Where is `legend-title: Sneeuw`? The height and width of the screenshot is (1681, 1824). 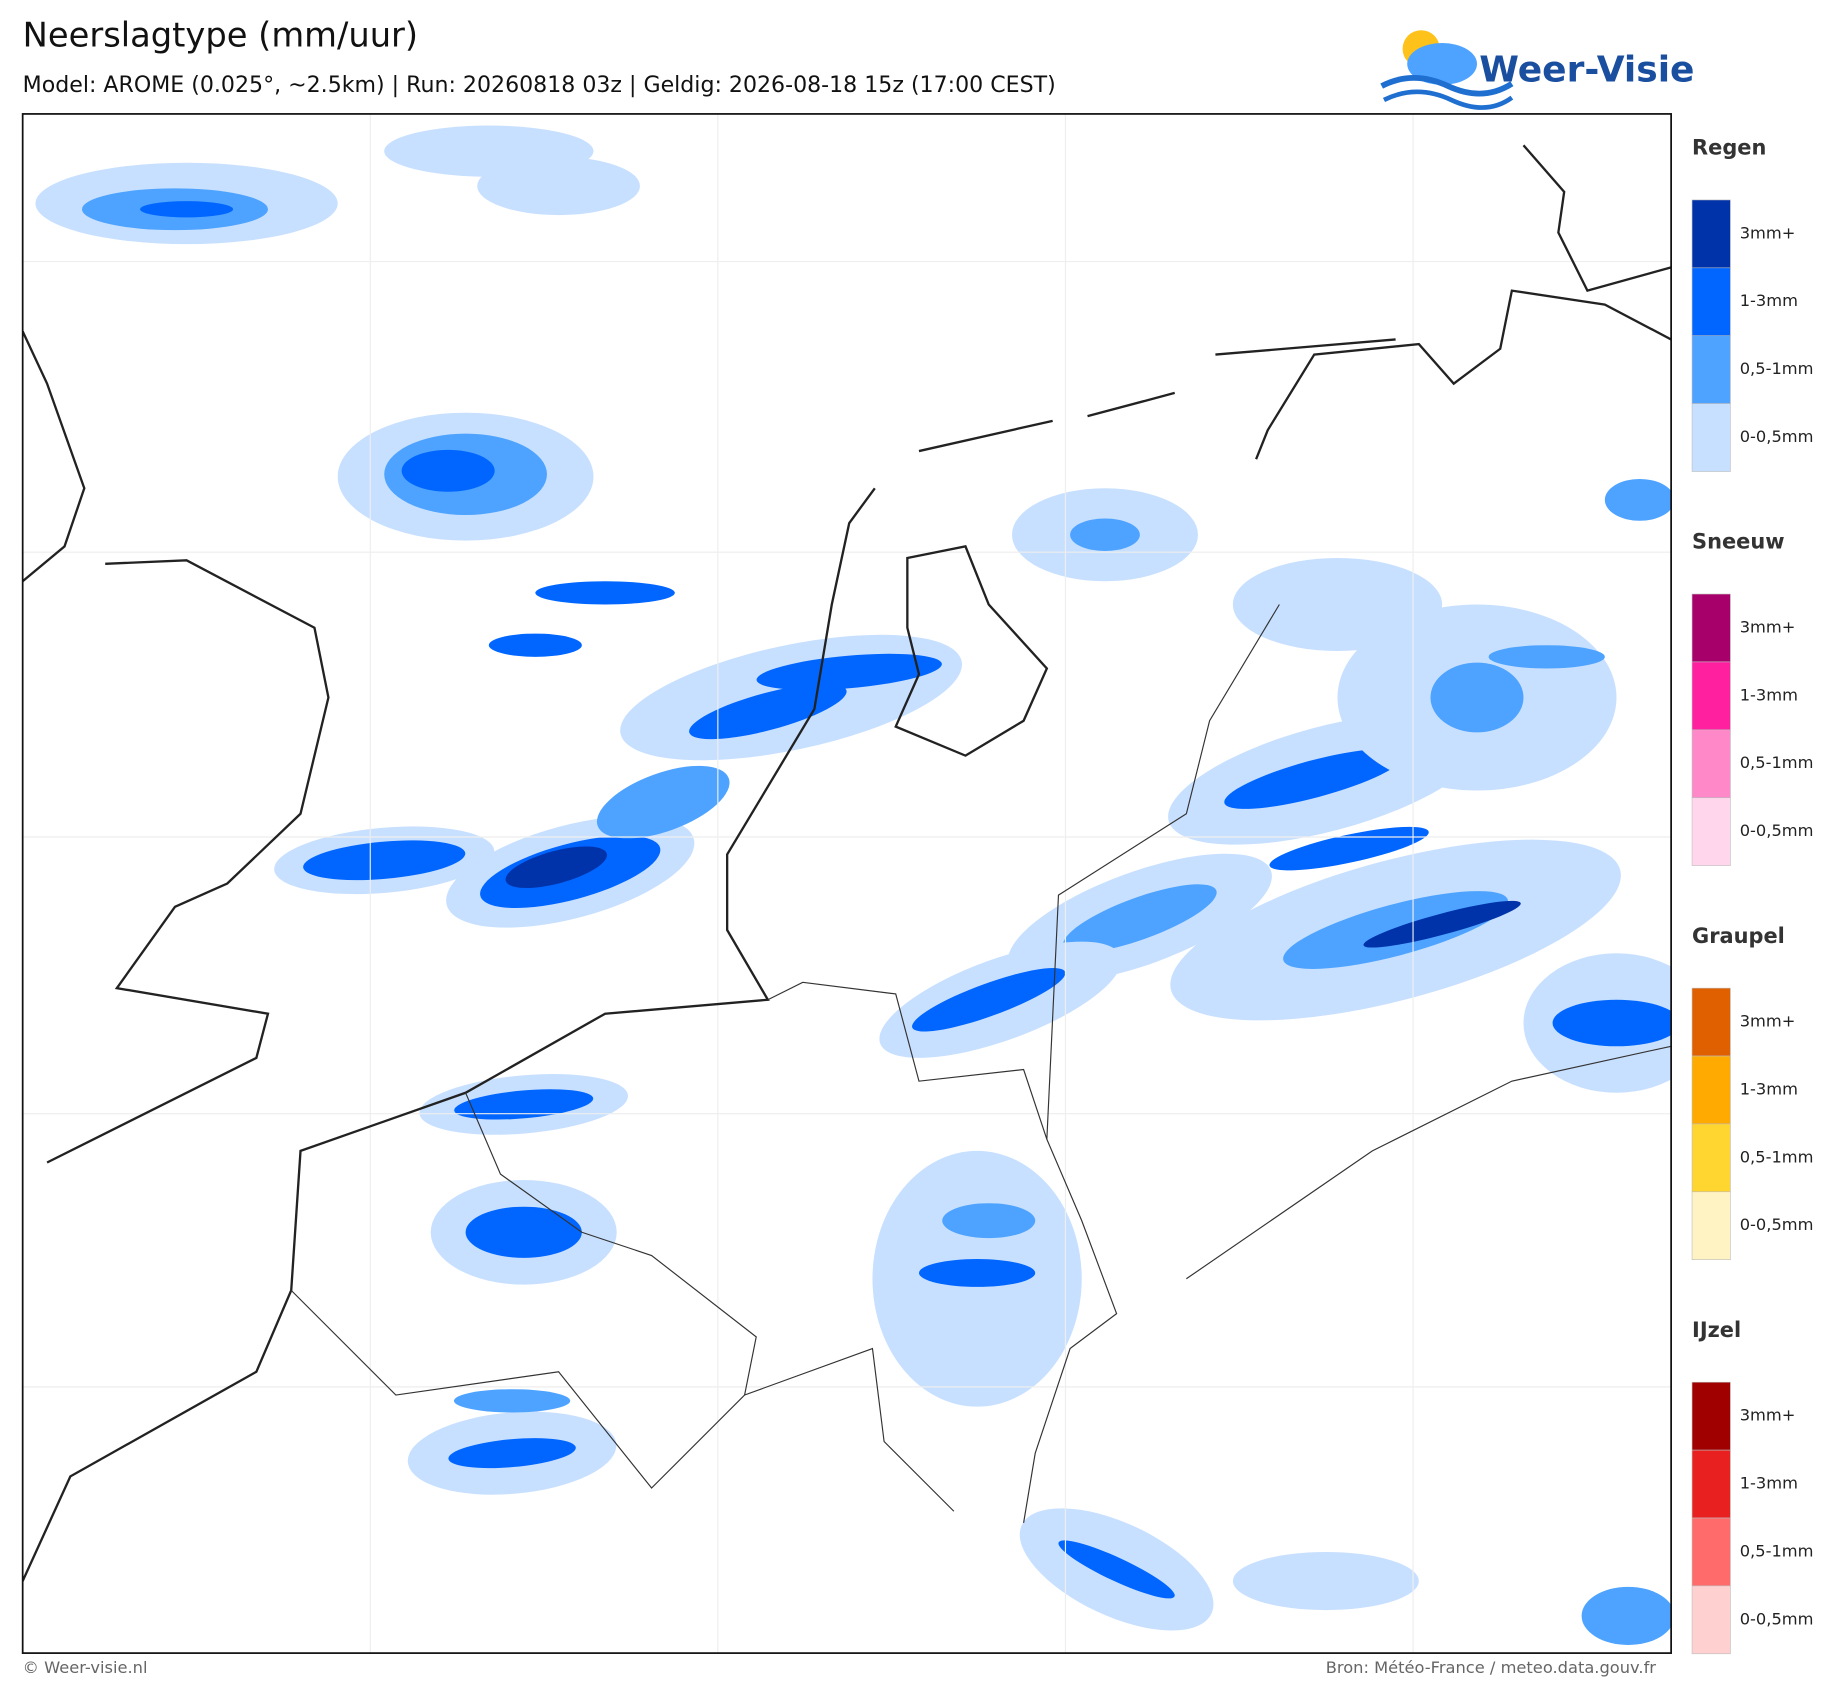 legend-title: Sneeuw is located at coordinates (1738, 542).